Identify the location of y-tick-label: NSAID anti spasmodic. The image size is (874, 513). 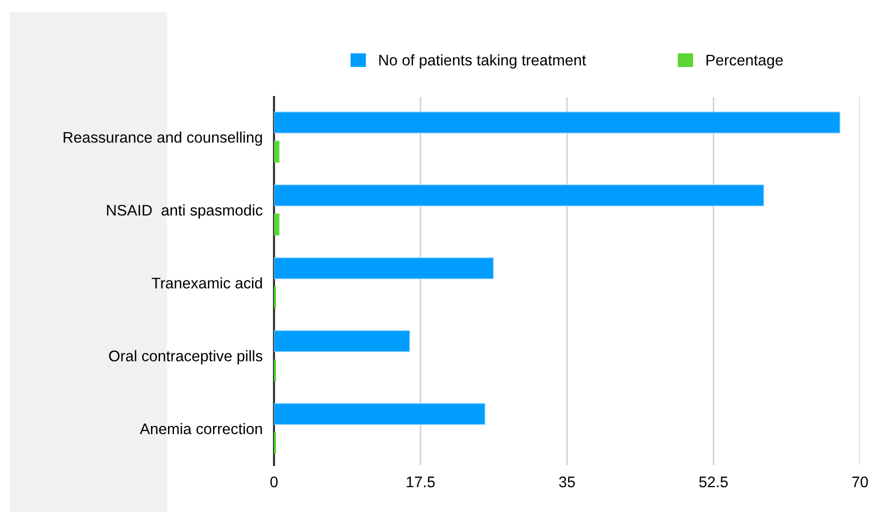
(184, 211).